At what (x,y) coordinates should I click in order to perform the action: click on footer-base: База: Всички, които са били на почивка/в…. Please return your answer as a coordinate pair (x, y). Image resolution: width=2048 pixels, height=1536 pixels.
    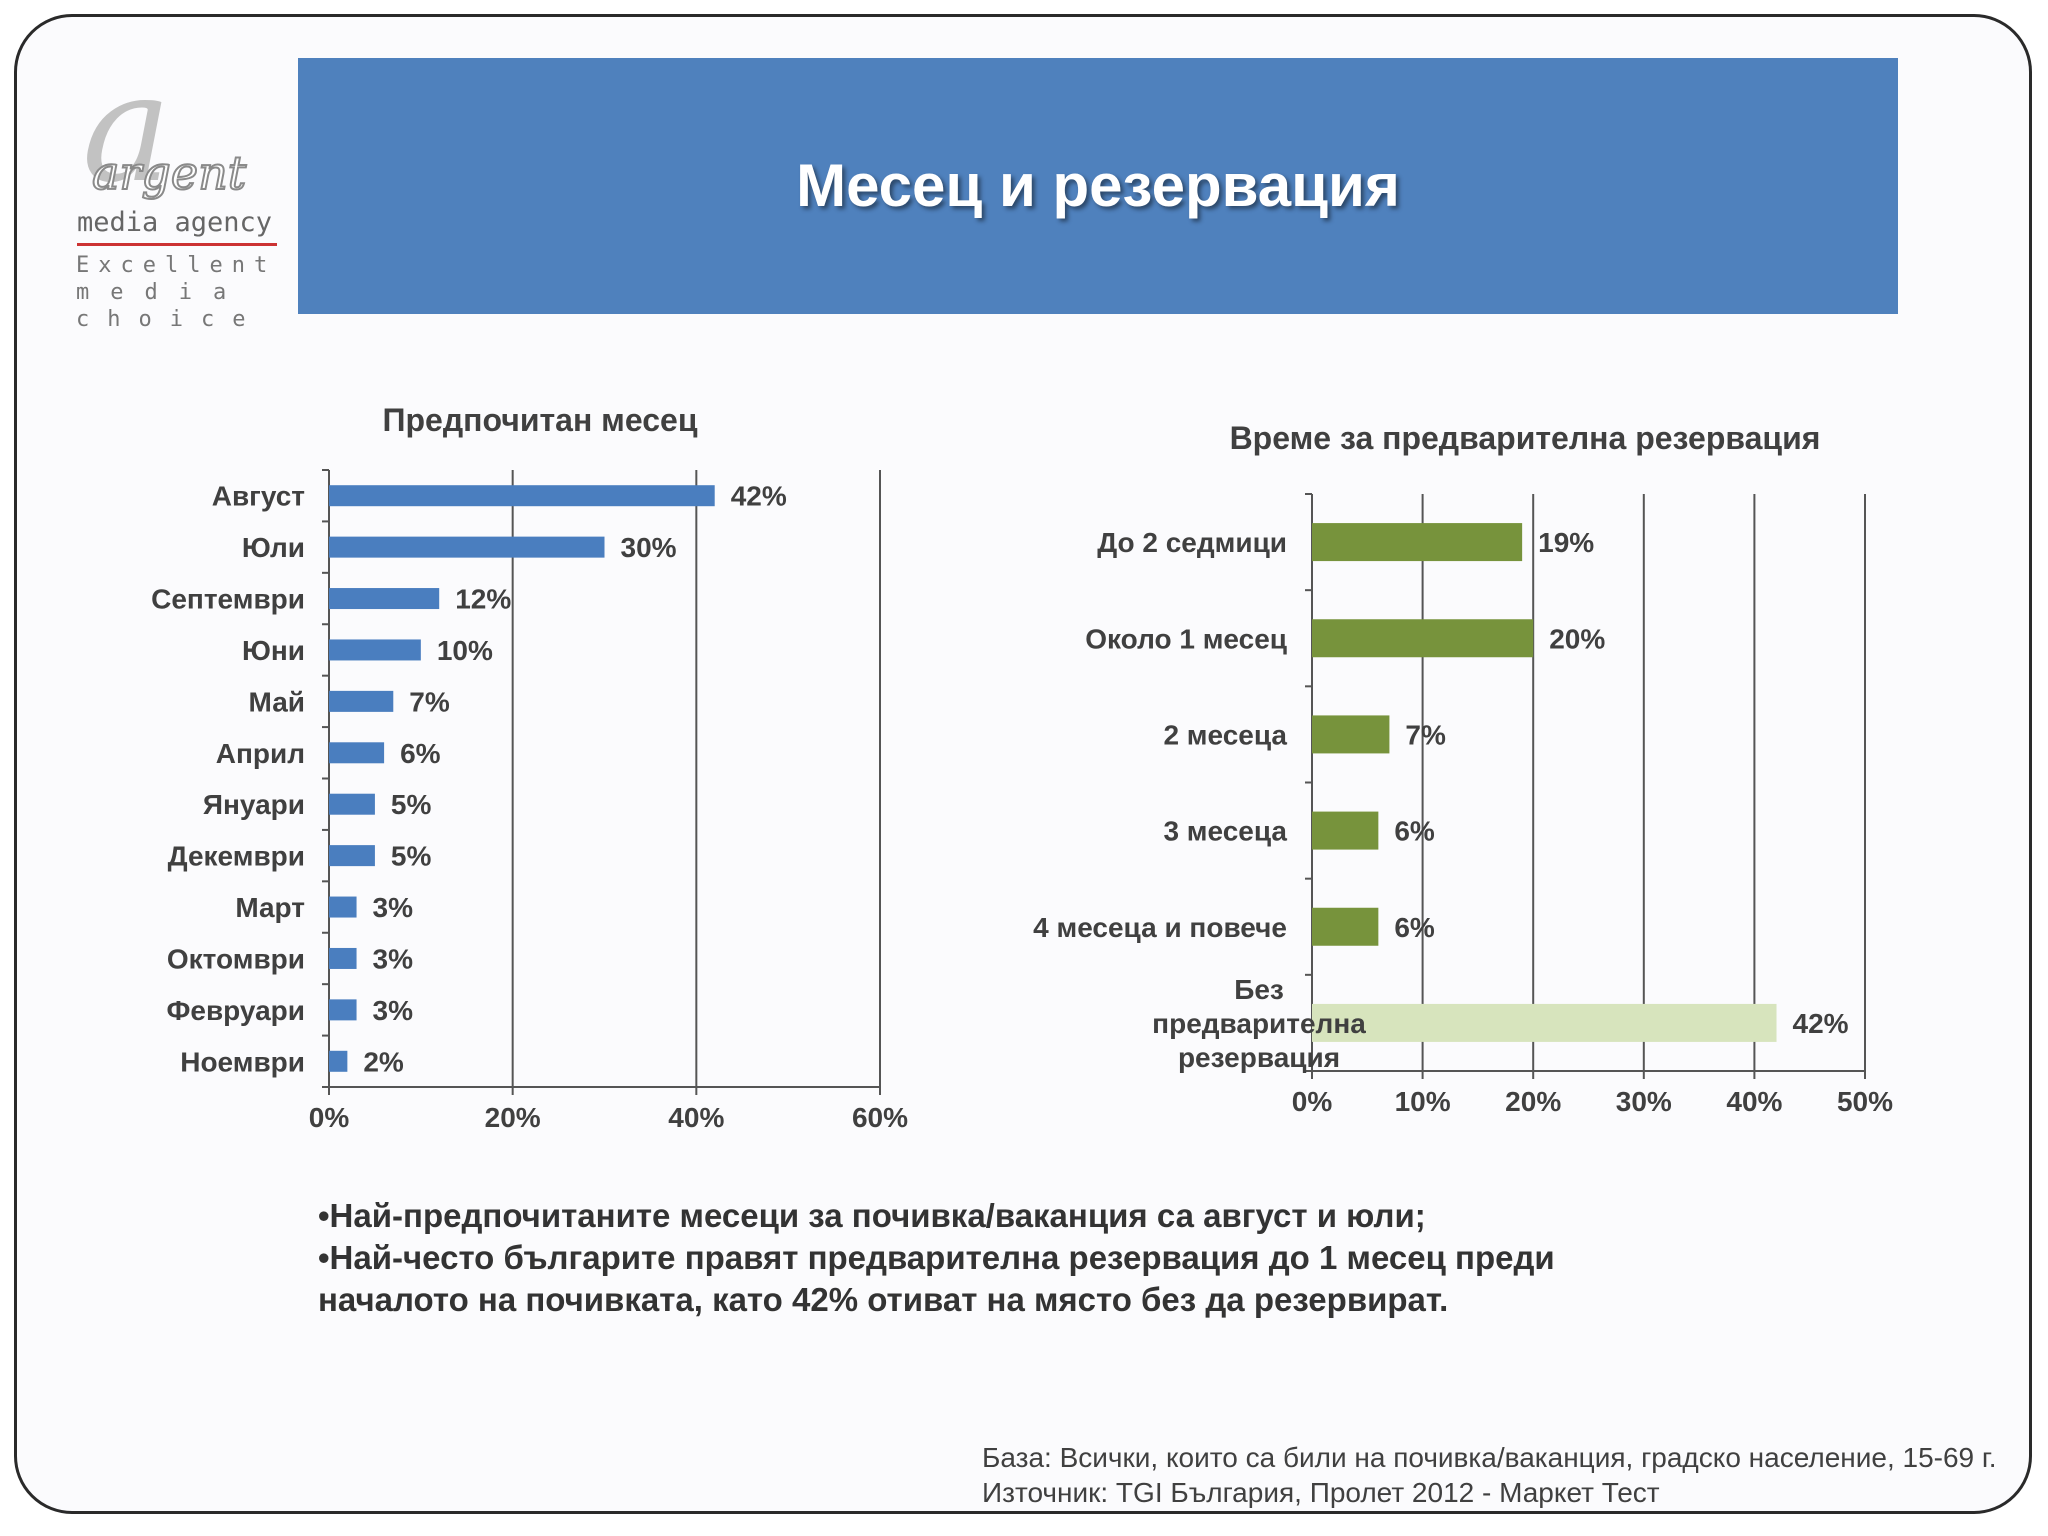
    Looking at the image, I should click on (1489, 1457).